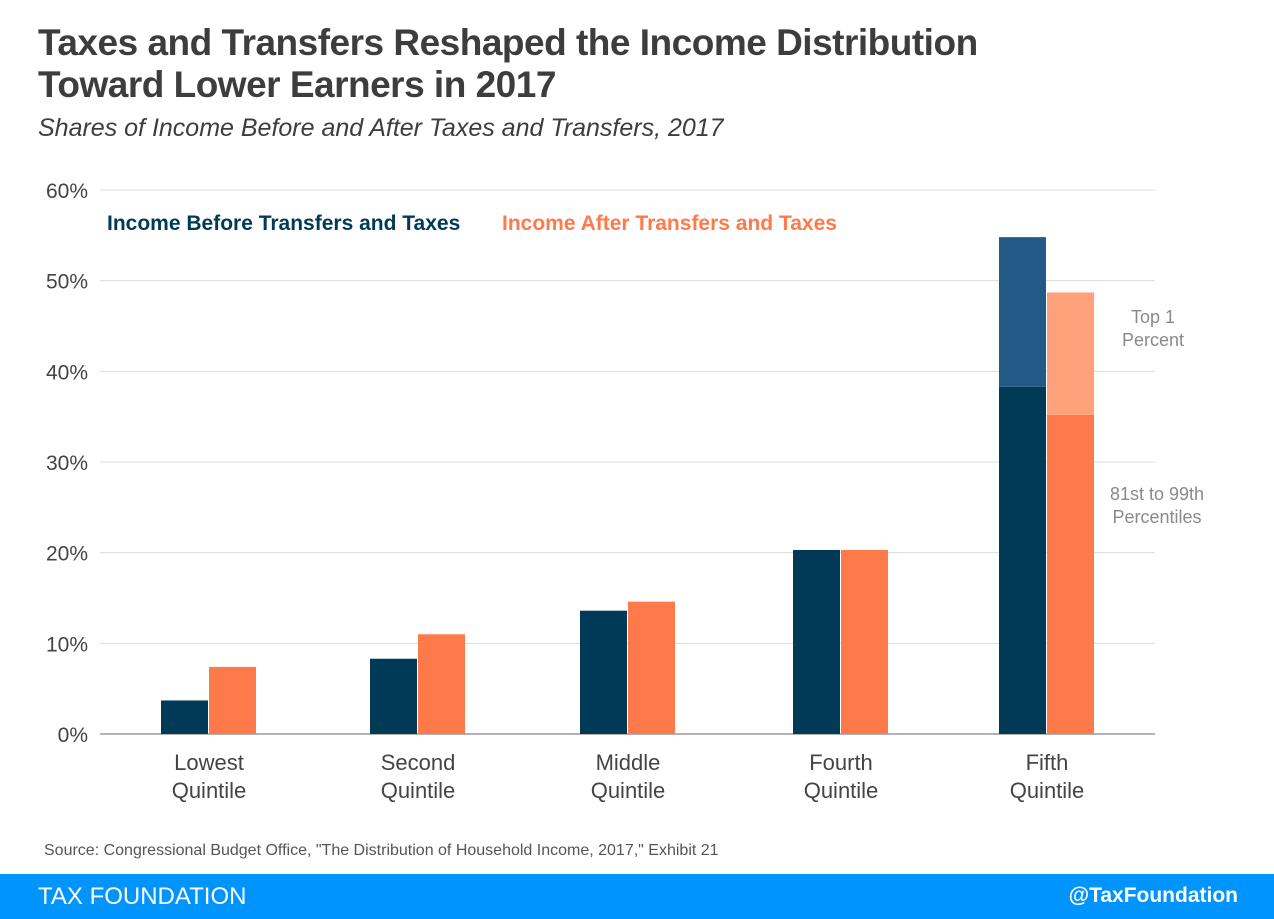 This screenshot has height=919, width=1274. Describe the element at coordinates (67, 463) in the screenshot. I see `y-tick-label: 30%` at that location.